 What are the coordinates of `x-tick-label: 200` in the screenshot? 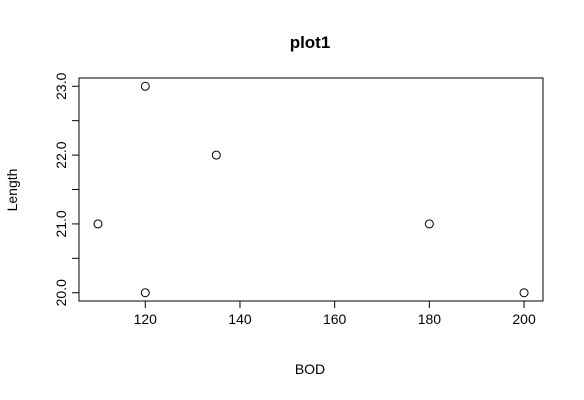 It's located at (524, 319).